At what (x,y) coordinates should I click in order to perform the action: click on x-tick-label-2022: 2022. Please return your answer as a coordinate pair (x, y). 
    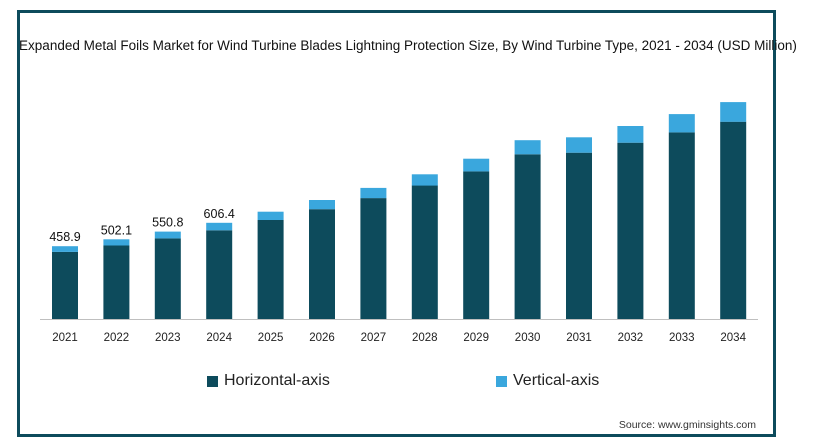
    Looking at the image, I should click on (117, 338).